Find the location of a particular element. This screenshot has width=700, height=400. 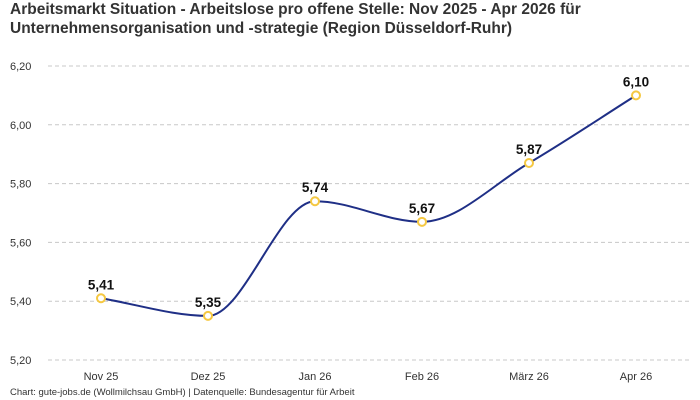

x-tick-label: Nov 25 is located at coordinates (101, 377).